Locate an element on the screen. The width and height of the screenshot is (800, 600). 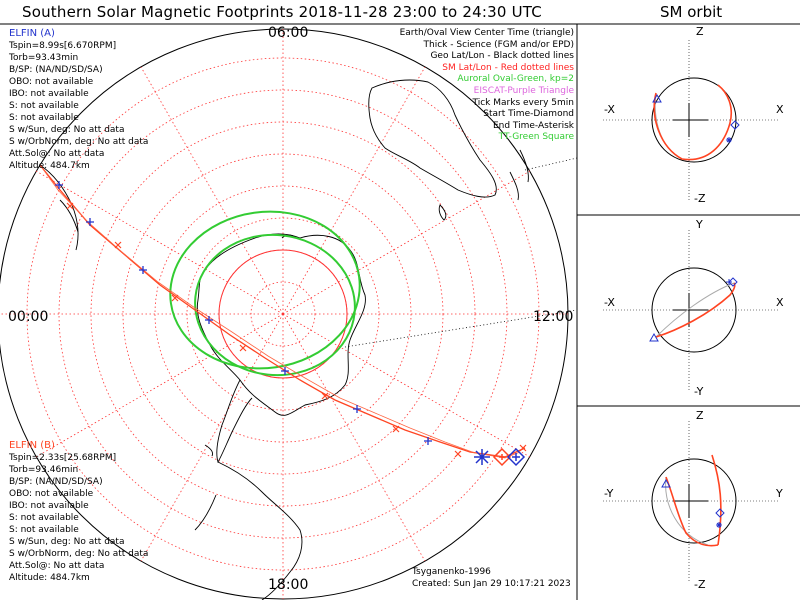
elfin-a-line: Att.Sol@: No att data is located at coordinates (57, 154).